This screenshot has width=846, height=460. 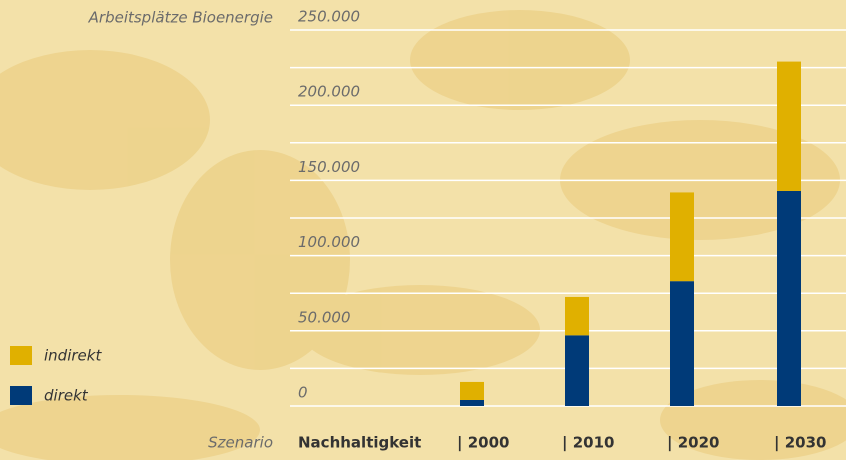 I want to click on scenario-name: Nachhaltigkeit, so click(x=359, y=443).